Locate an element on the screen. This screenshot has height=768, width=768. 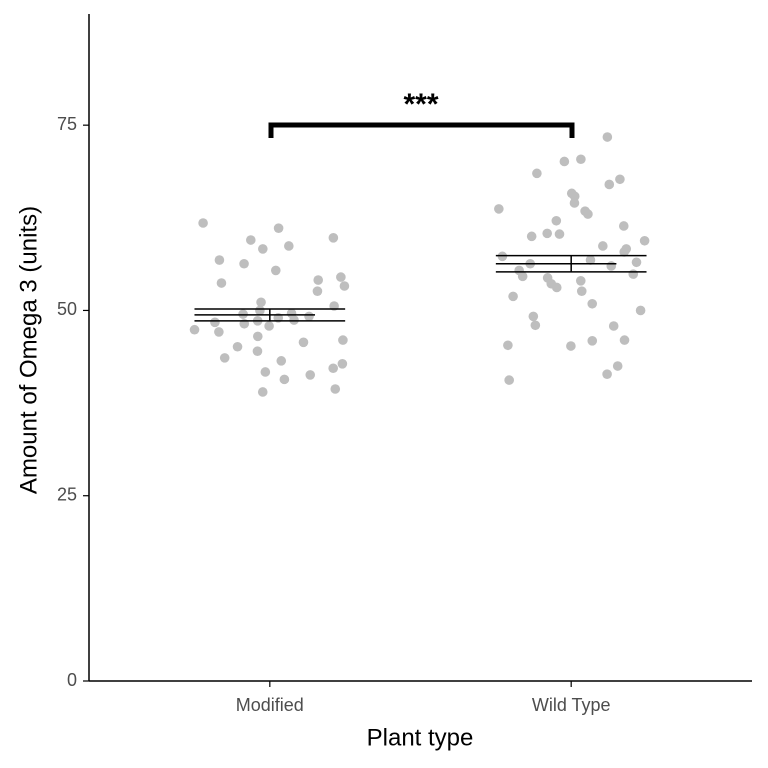
y-tick-label: 0 is located at coordinates (72, 680).